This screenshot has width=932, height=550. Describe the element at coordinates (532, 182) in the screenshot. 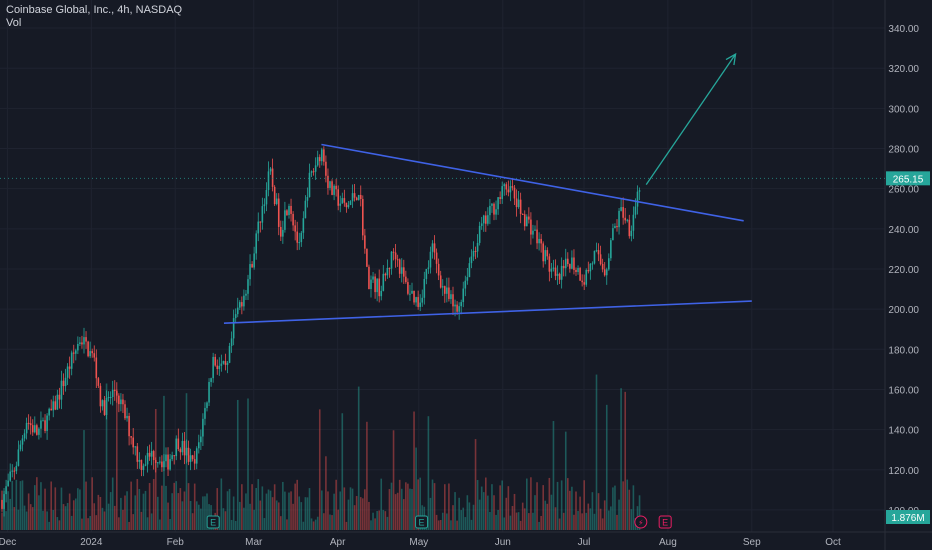

I see `resistance-trendline` at that location.